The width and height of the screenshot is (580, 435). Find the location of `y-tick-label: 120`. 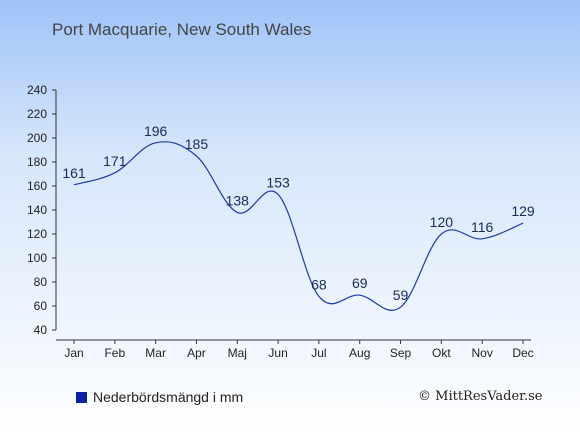

y-tick-label: 120 is located at coordinates (37, 234).